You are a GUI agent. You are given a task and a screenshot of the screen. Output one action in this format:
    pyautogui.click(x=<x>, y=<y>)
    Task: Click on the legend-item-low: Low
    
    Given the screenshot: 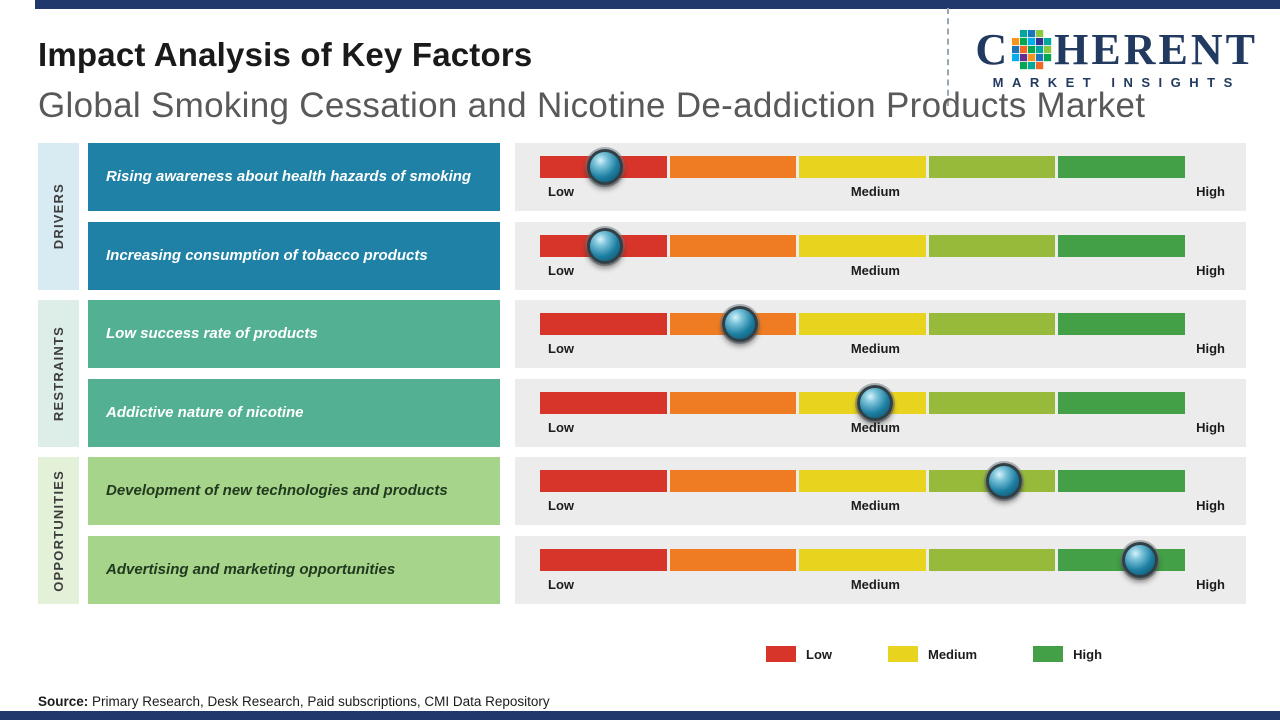 What is the action you would take?
    pyautogui.click(x=813, y=654)
    